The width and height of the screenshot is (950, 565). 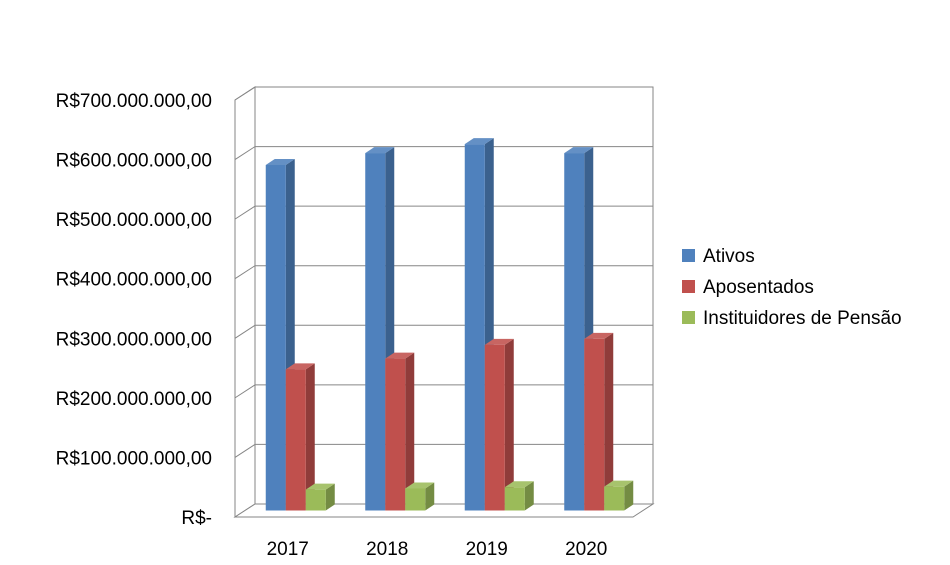 What do you see at coordinates (519, 496) in the screenshot?
I see `bar-instituidores-de-pensão-2019` at bounding box center [519, 496].